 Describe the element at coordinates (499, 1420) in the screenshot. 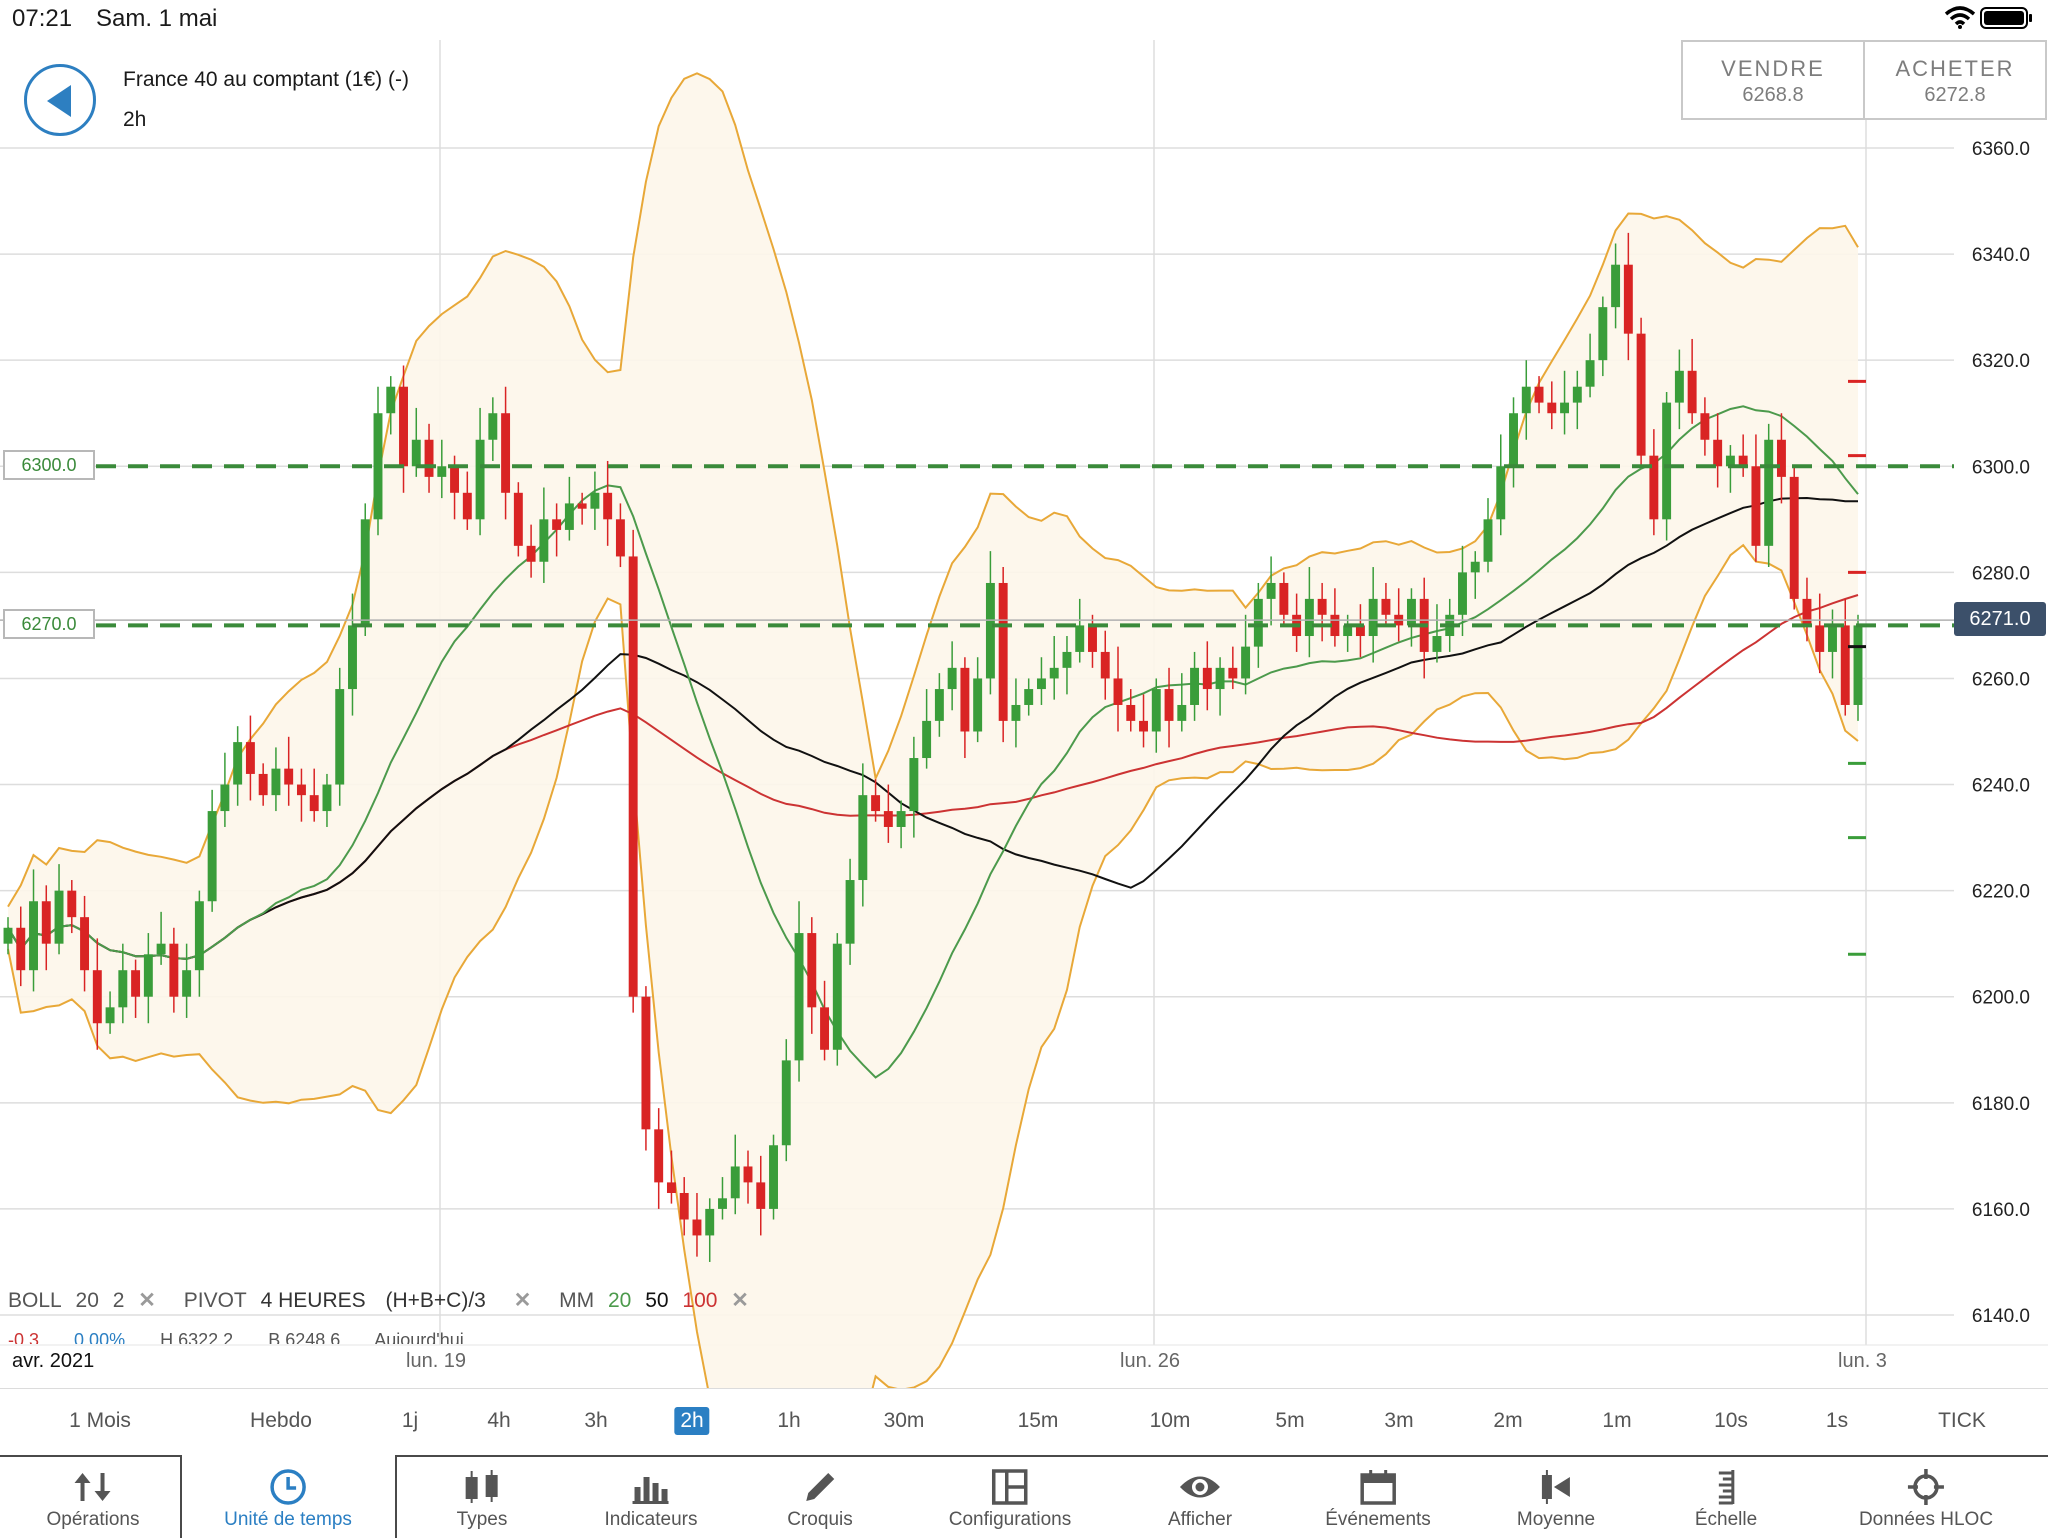

I see `tf-4h: 4h` at that location.